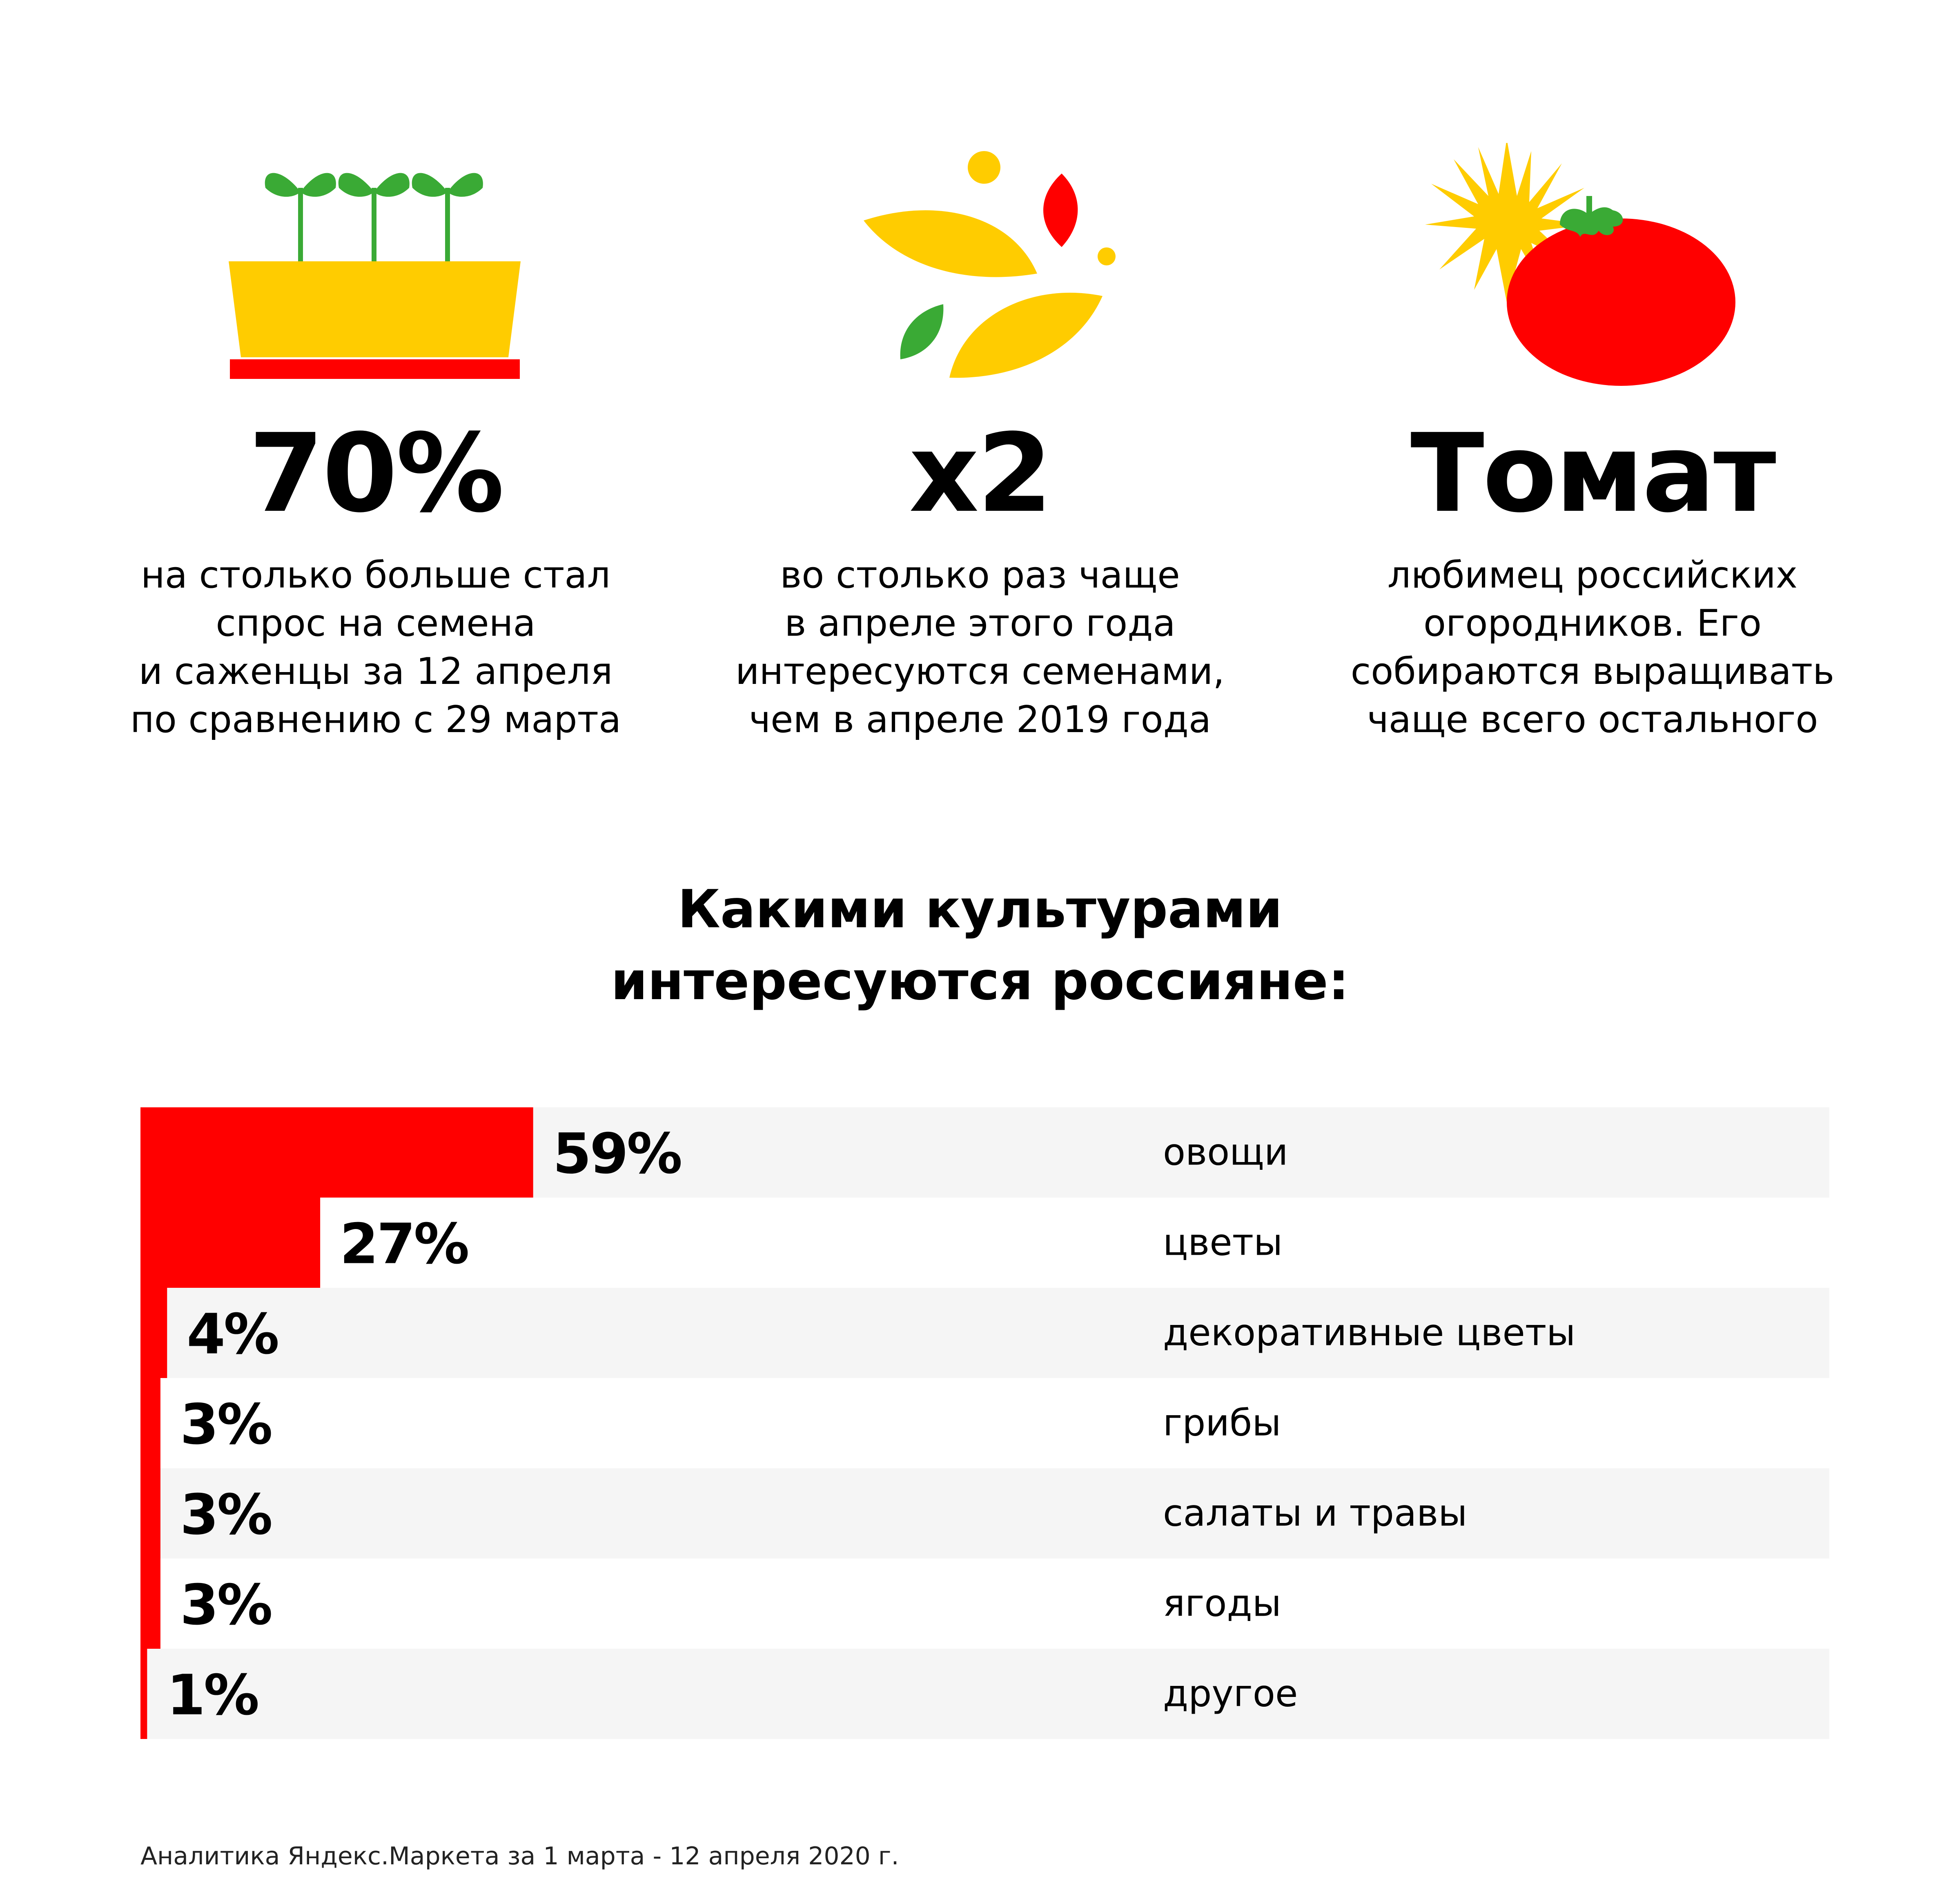 This screenshot has height=1897, width=1960. What do you see at coordinates (1230, 1693) in the screenshot?
I see `category-label: другое` at bounding box center [1230, 1693].